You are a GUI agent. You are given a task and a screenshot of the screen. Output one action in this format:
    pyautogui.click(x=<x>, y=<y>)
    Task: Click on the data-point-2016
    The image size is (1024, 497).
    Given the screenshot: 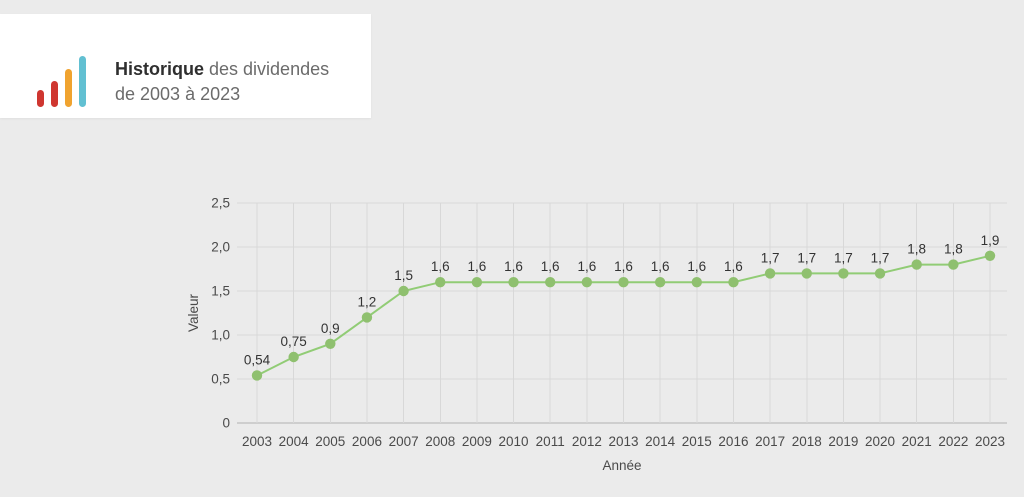 What is the action you would take?
    pyautogui.click(x=733, y=282)
    